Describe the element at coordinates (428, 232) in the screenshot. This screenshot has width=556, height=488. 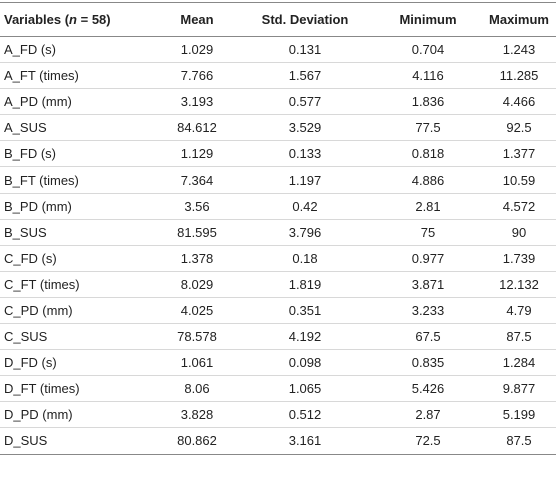
I see `value-cell: 75` at that location.